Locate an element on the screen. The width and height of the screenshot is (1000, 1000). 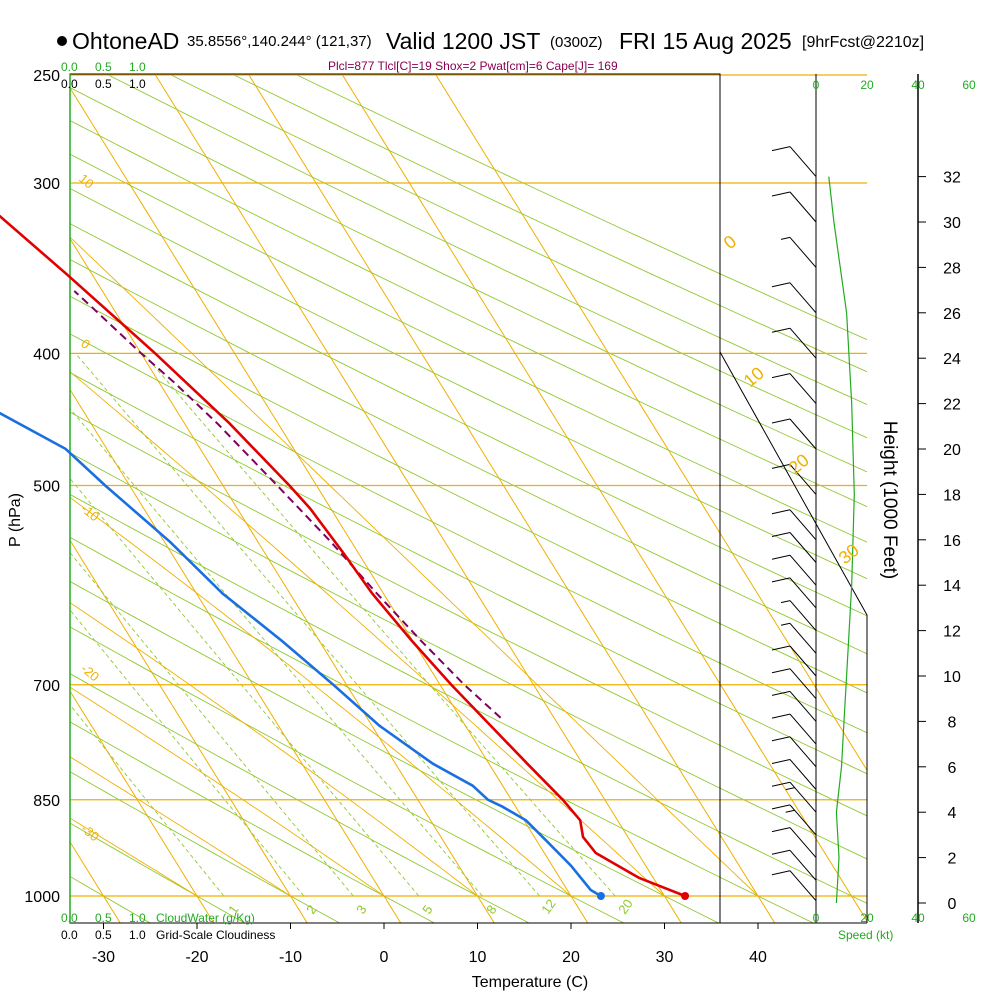
isotherm-label: -30 is located at coordinates (90, 833).